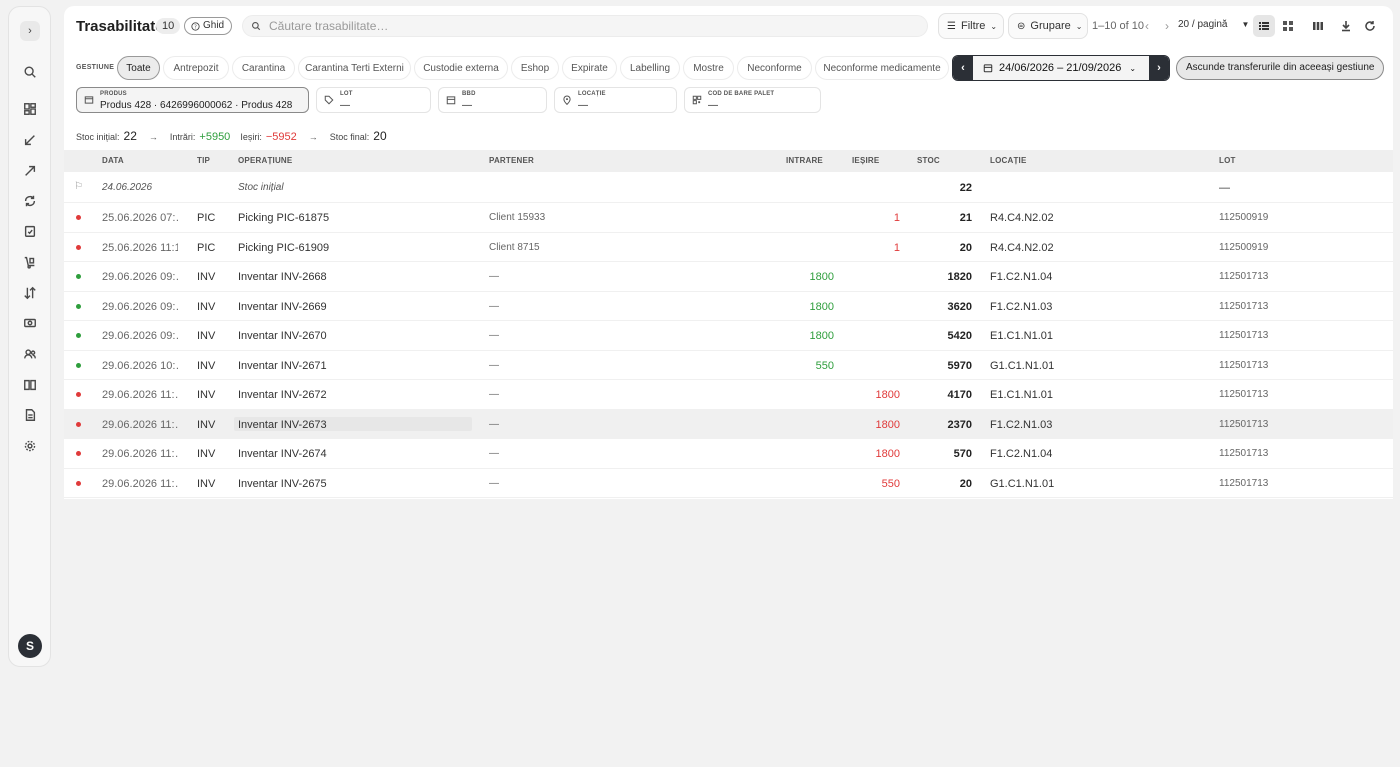  I want to click on cell-stoc: 2370, so click(959, 424).